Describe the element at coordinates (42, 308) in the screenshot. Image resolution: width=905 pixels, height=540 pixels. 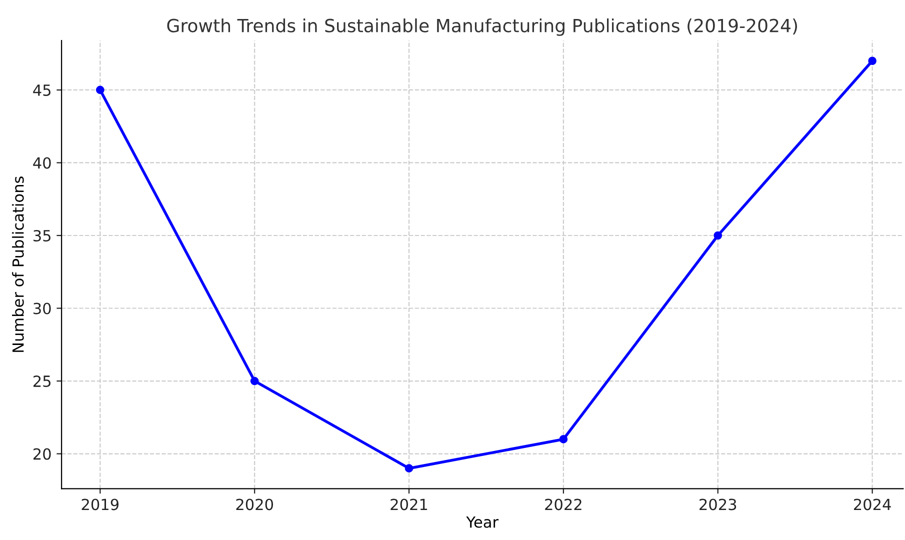
I see `y-tick-label: 30` at that location.